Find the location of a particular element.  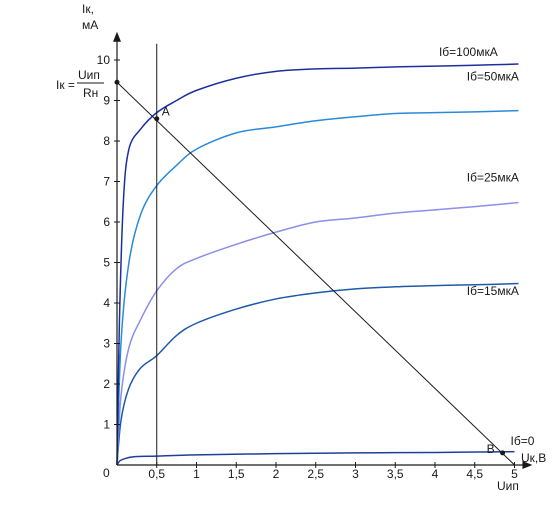

y-intercept-prefix: Iк = is located at coordinates (65, 85).